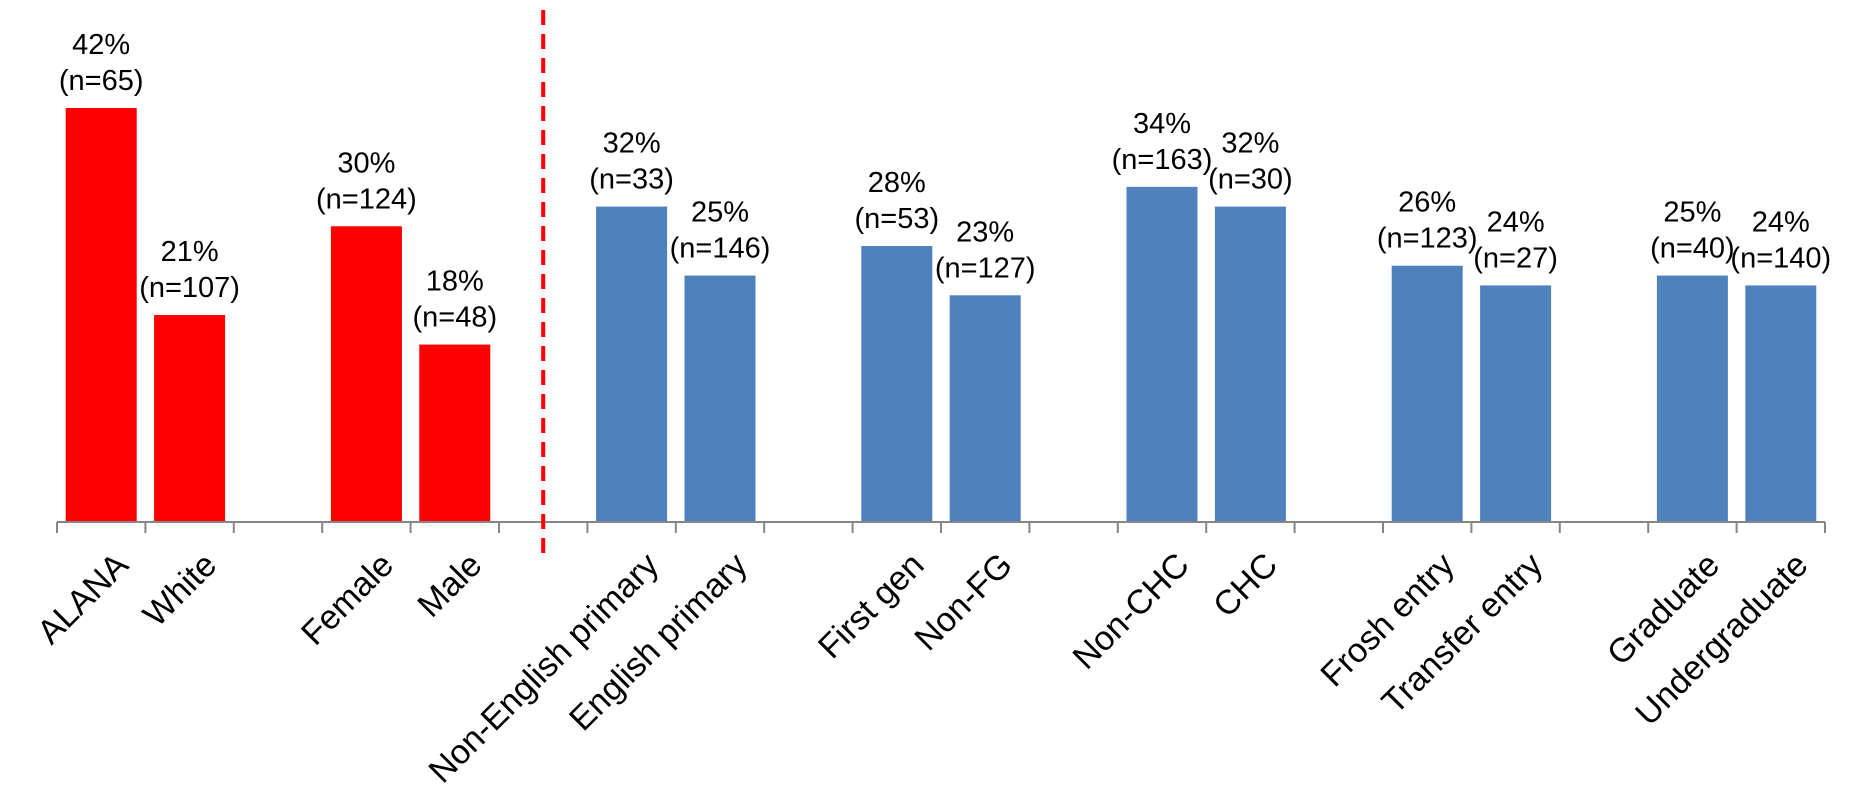  What do you see at coordinates (1780, 258) in the screenshot?
I see `data-label-n-undergraduate: (n=140)` at bounding box center [1780, 258].